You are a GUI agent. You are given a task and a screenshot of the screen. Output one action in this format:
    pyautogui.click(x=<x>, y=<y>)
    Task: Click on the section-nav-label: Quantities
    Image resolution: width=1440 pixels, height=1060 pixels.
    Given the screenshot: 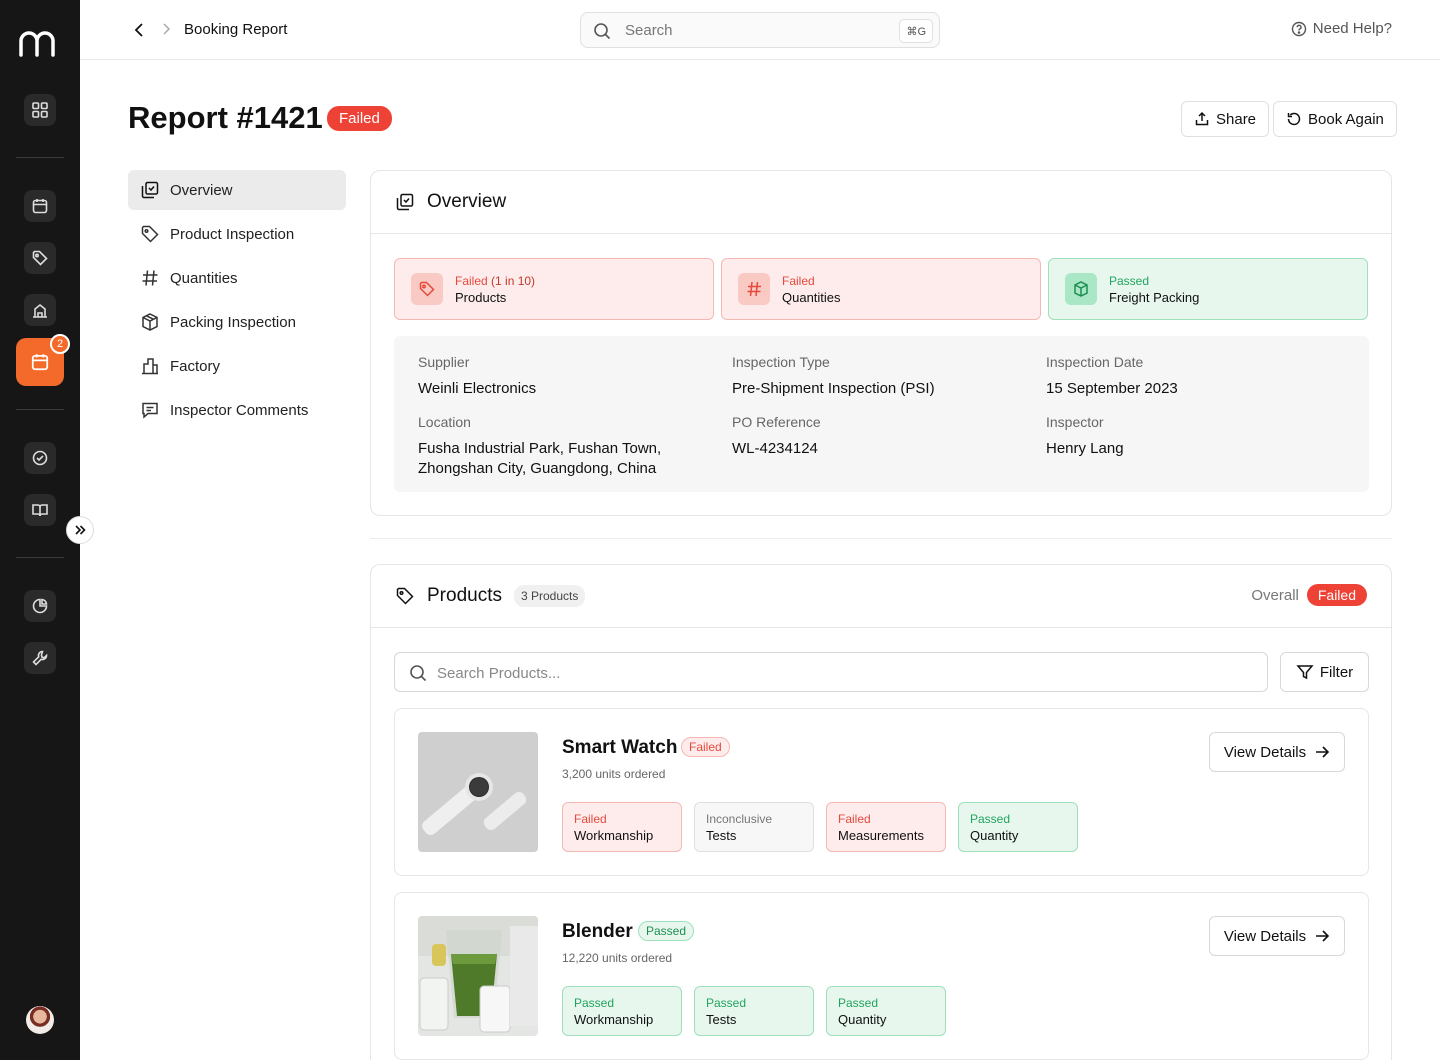 What is the action you would take?
    pyautogui.click(x=204, y=278)
    